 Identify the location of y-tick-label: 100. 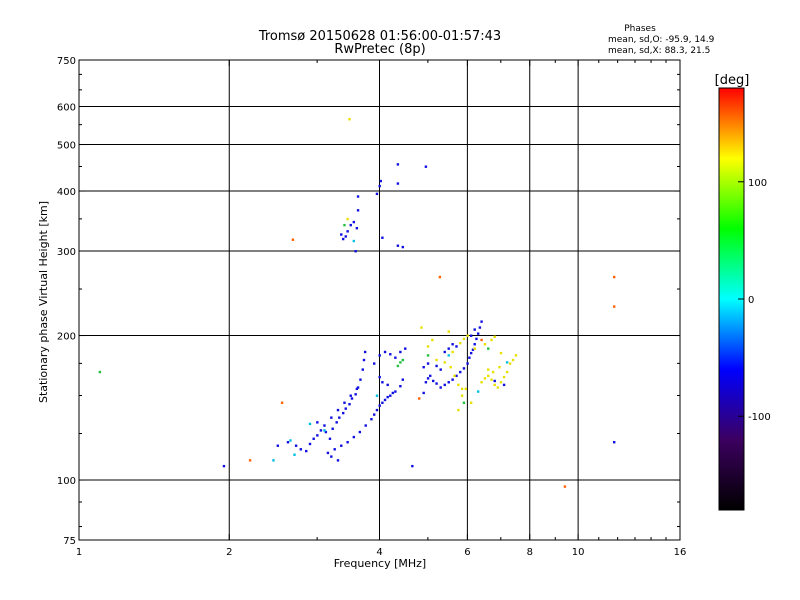
(66, 481).